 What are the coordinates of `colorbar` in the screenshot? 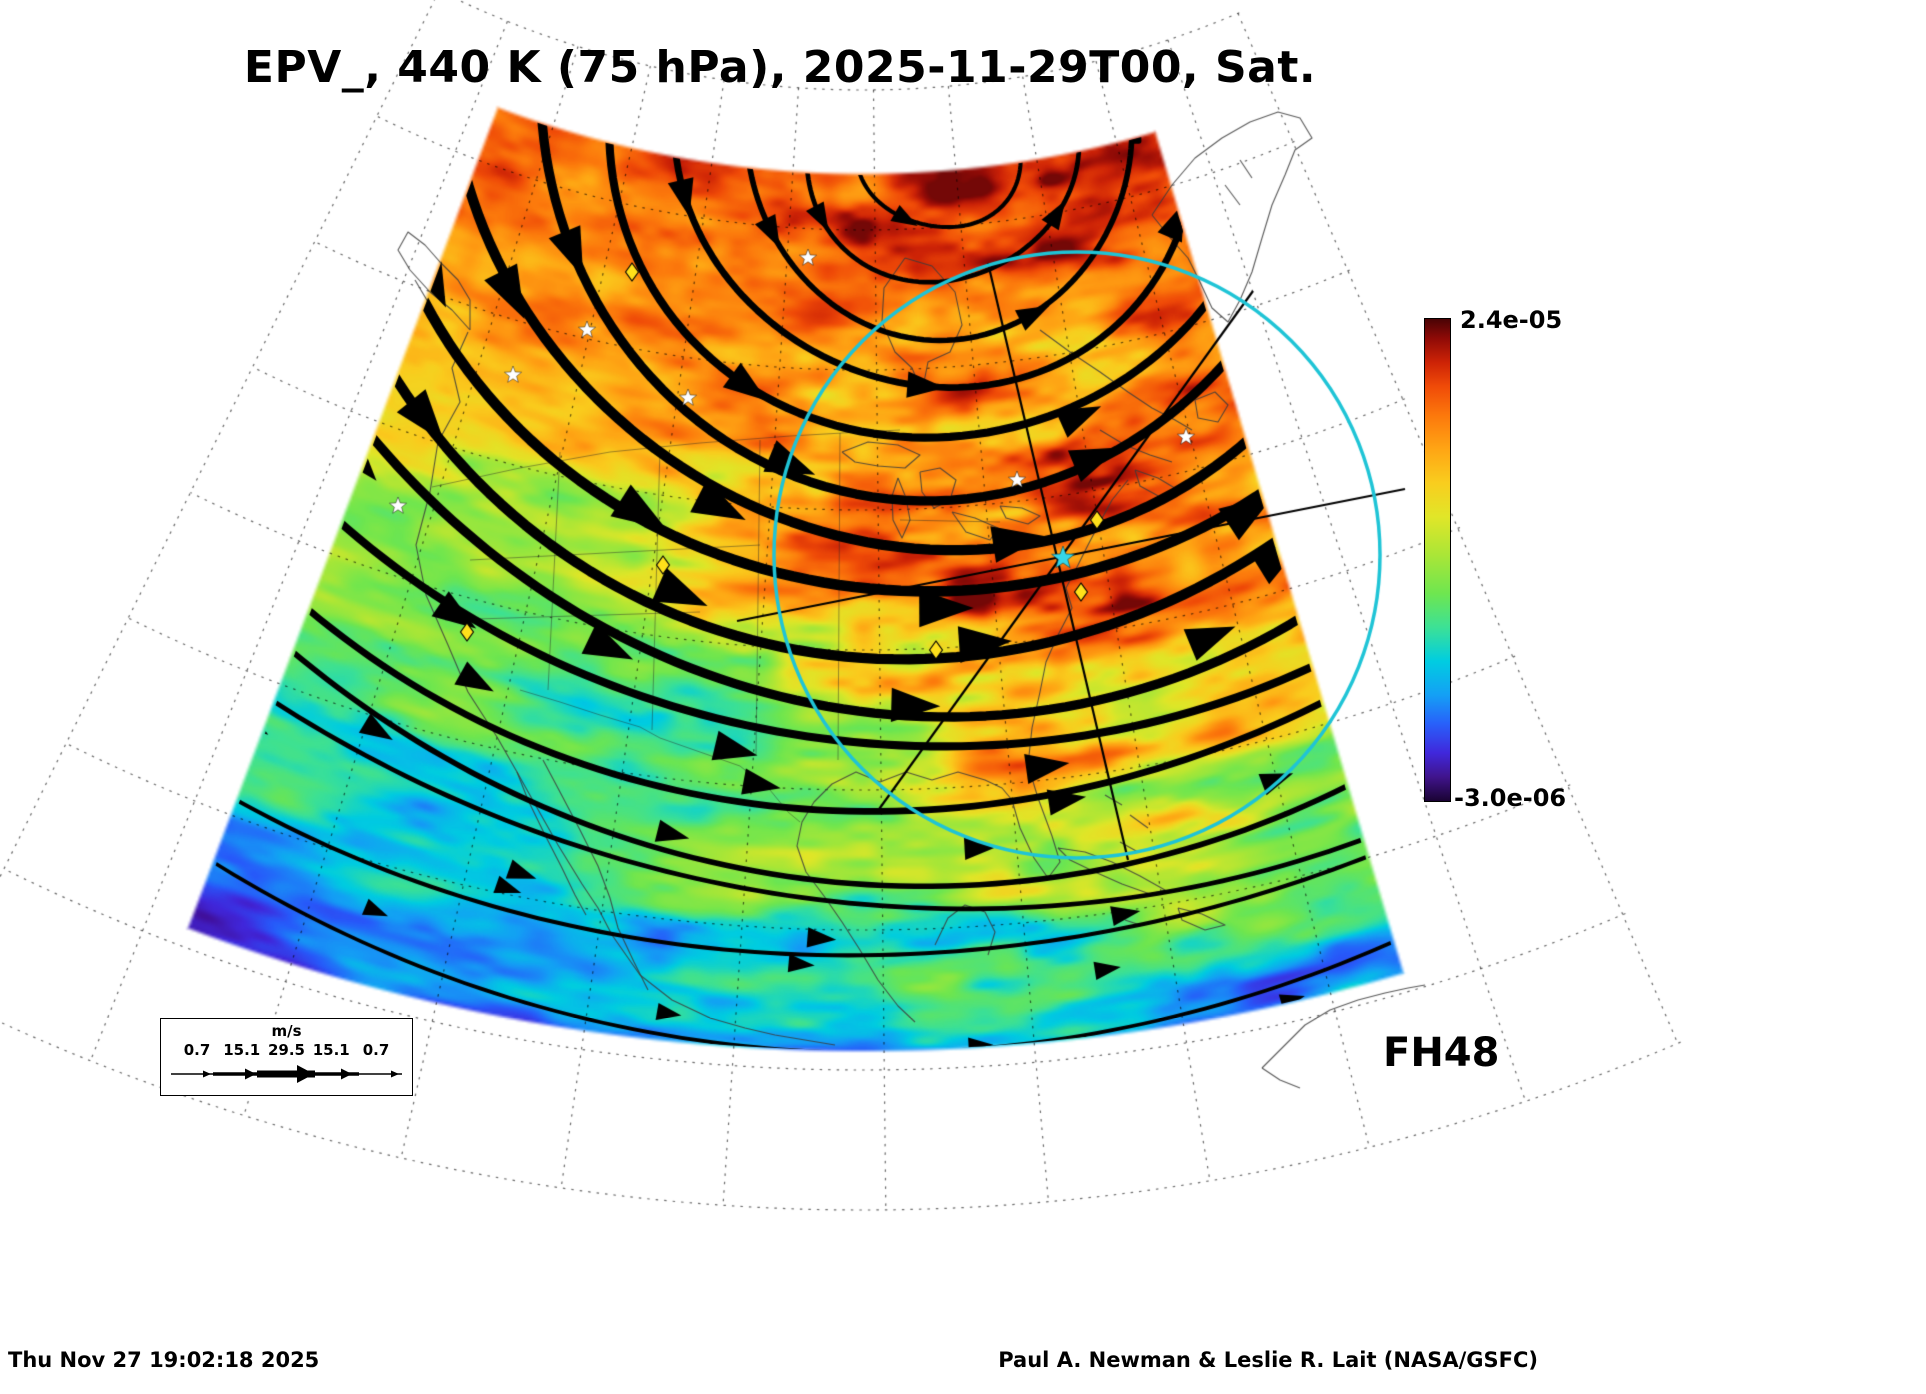 It's located at (1437, 560).